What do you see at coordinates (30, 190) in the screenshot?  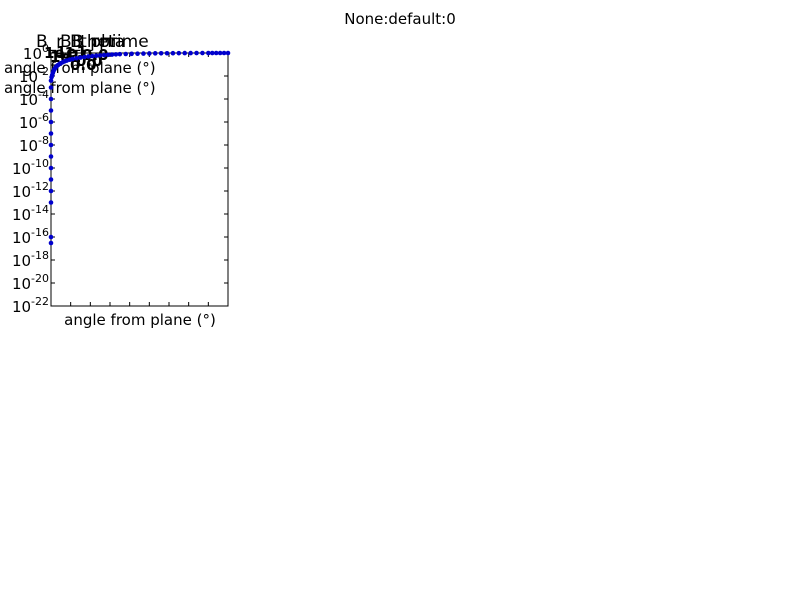 I see `y-tick-label: 10⁻¹²` at bounding box center [30, 190].